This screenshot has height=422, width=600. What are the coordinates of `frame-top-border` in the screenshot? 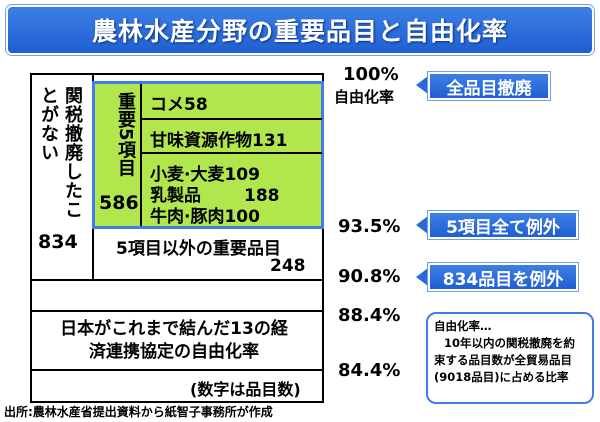 It's located at (177, 74).